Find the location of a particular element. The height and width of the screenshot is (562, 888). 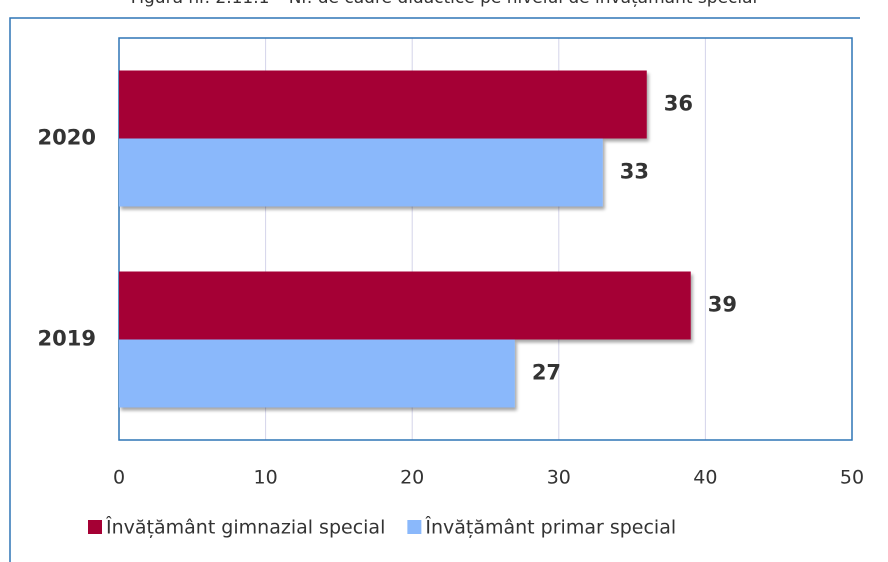

value-label: 27 is located at coordinates (546, 373).